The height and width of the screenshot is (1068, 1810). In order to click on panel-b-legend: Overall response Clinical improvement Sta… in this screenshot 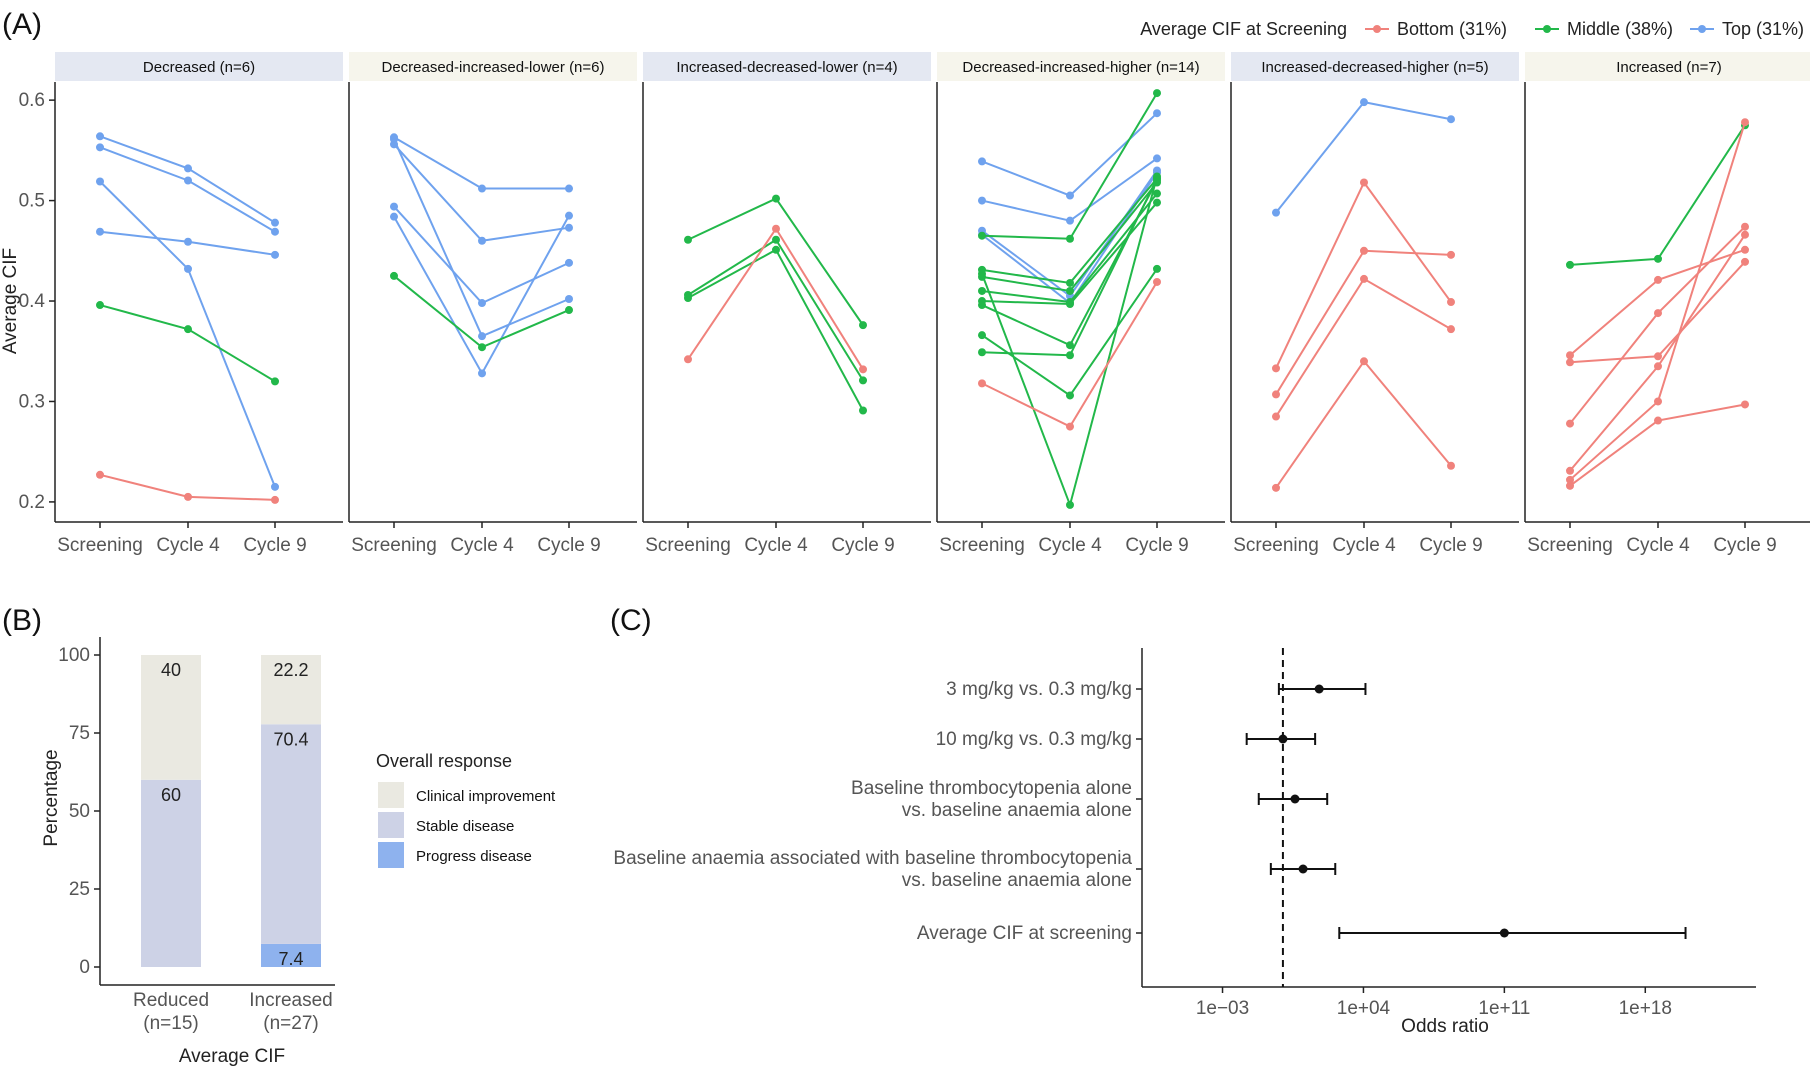, I will do `click(466, 809)`.